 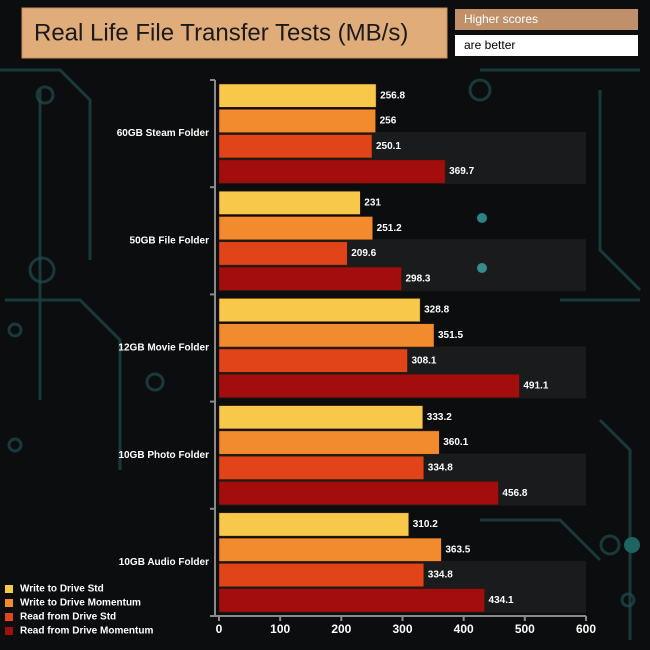 I want to click on value-label: 434.1, so click(x=501, y=600).